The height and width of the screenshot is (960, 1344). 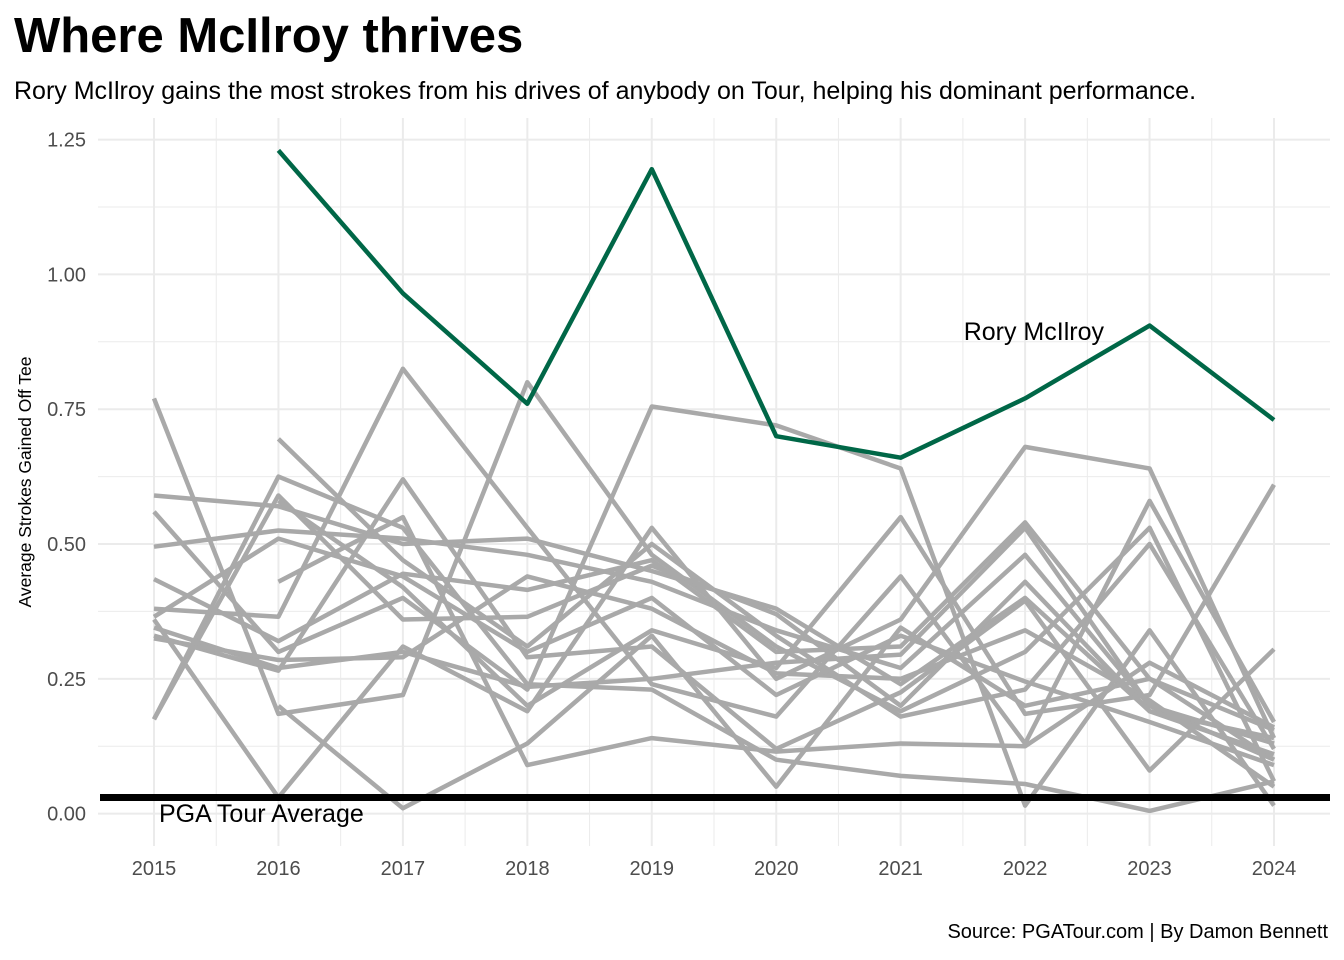 I want to click on source-caption: Source: PGATour.com | By Damon Bennett, so click(x=1137, y=932).